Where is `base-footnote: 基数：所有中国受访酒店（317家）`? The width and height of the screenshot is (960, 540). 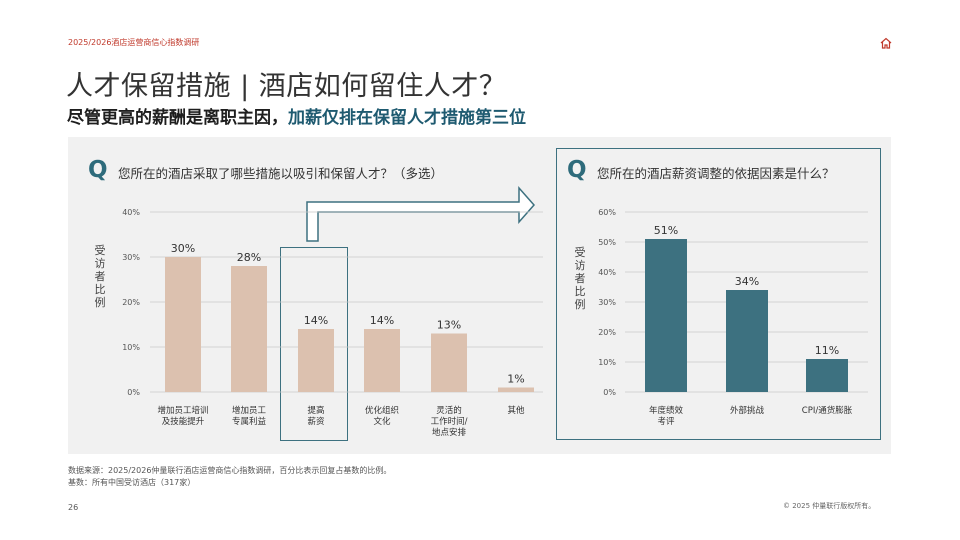 base-footnote: 基数：所有中国受访酒店（317家） is located at coordinates (132, 482).